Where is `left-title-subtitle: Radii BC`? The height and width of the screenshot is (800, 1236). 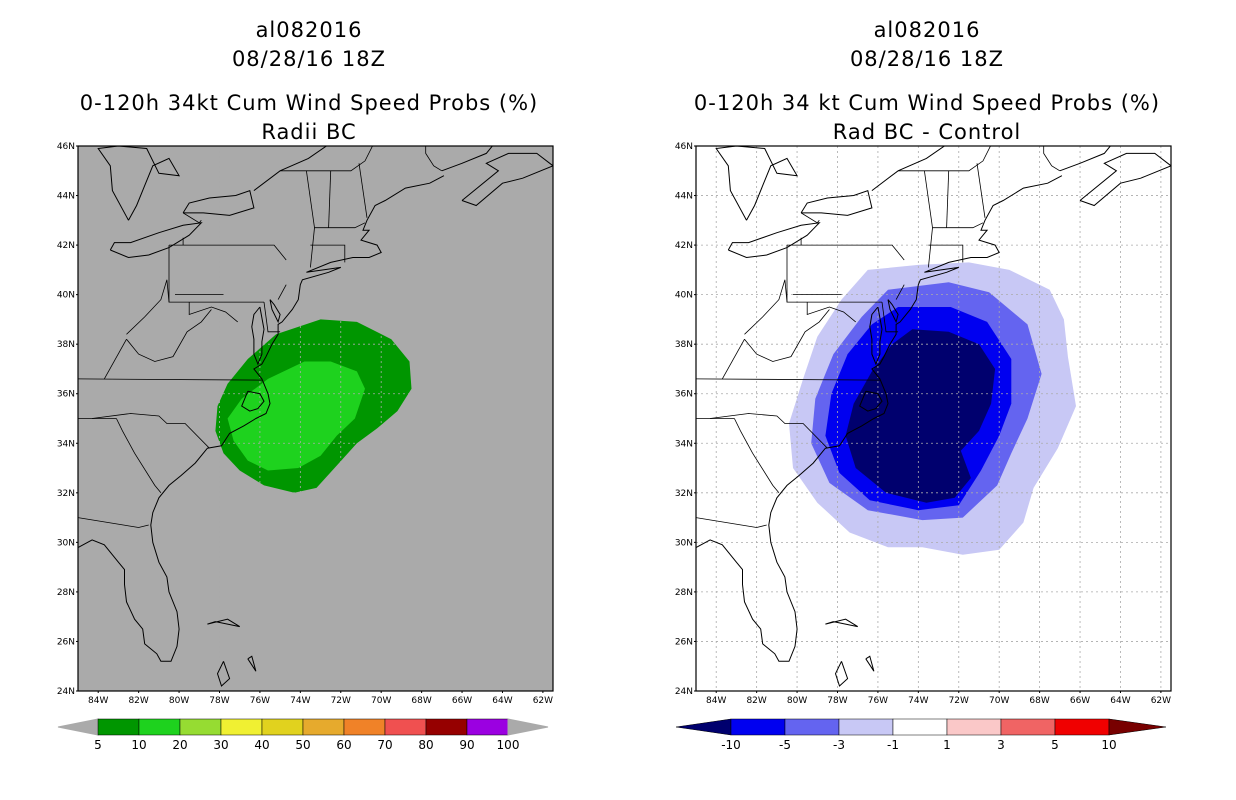
left-title-subtitle: Radii BC is located at coordinates (309, 132).